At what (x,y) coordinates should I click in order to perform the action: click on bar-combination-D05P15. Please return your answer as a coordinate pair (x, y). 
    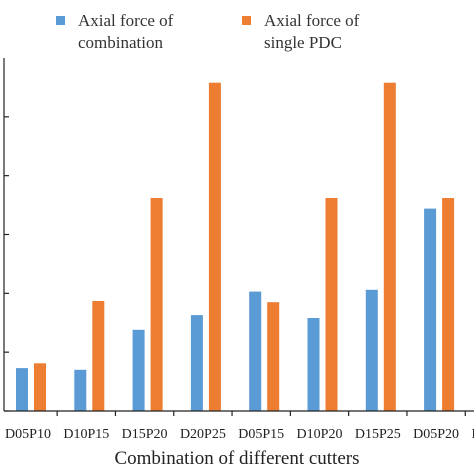
    Looking at the image, I should click on (255, 351).